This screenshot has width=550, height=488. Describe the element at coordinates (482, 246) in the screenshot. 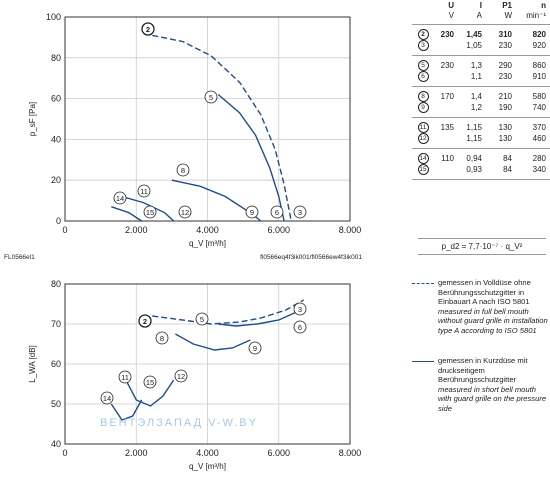

I see `formula: p_d2 = 7,7·10⁻⁷ · q_V²` at that location.